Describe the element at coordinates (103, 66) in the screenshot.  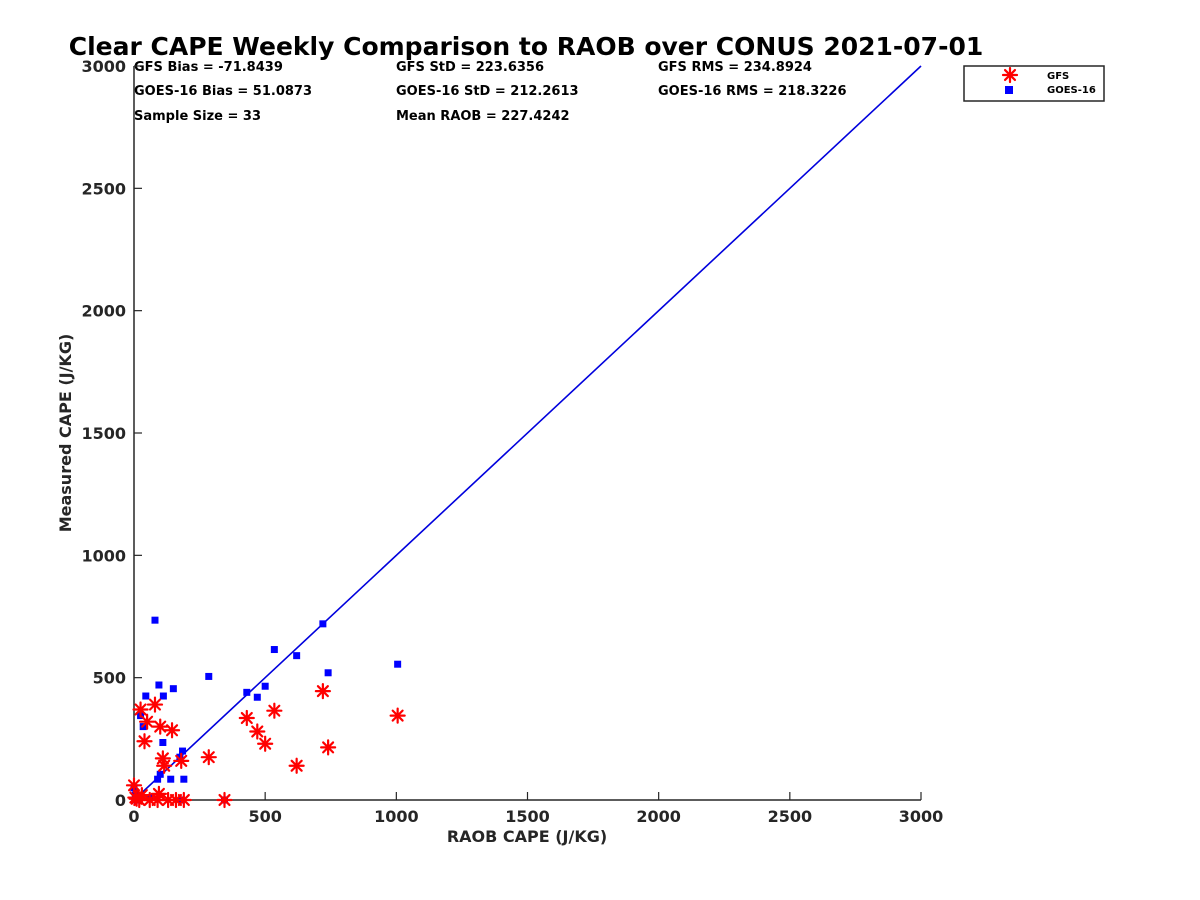
I see `y-tick-label: 3000` at that location.